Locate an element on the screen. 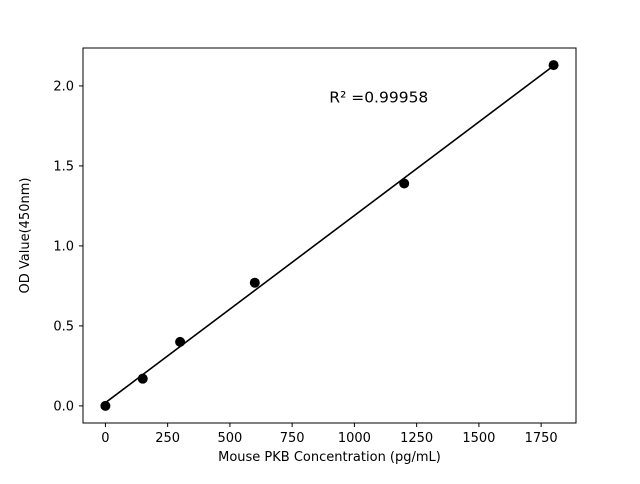  y-tick-label: 2.0 is located at coordinates (63, 86).